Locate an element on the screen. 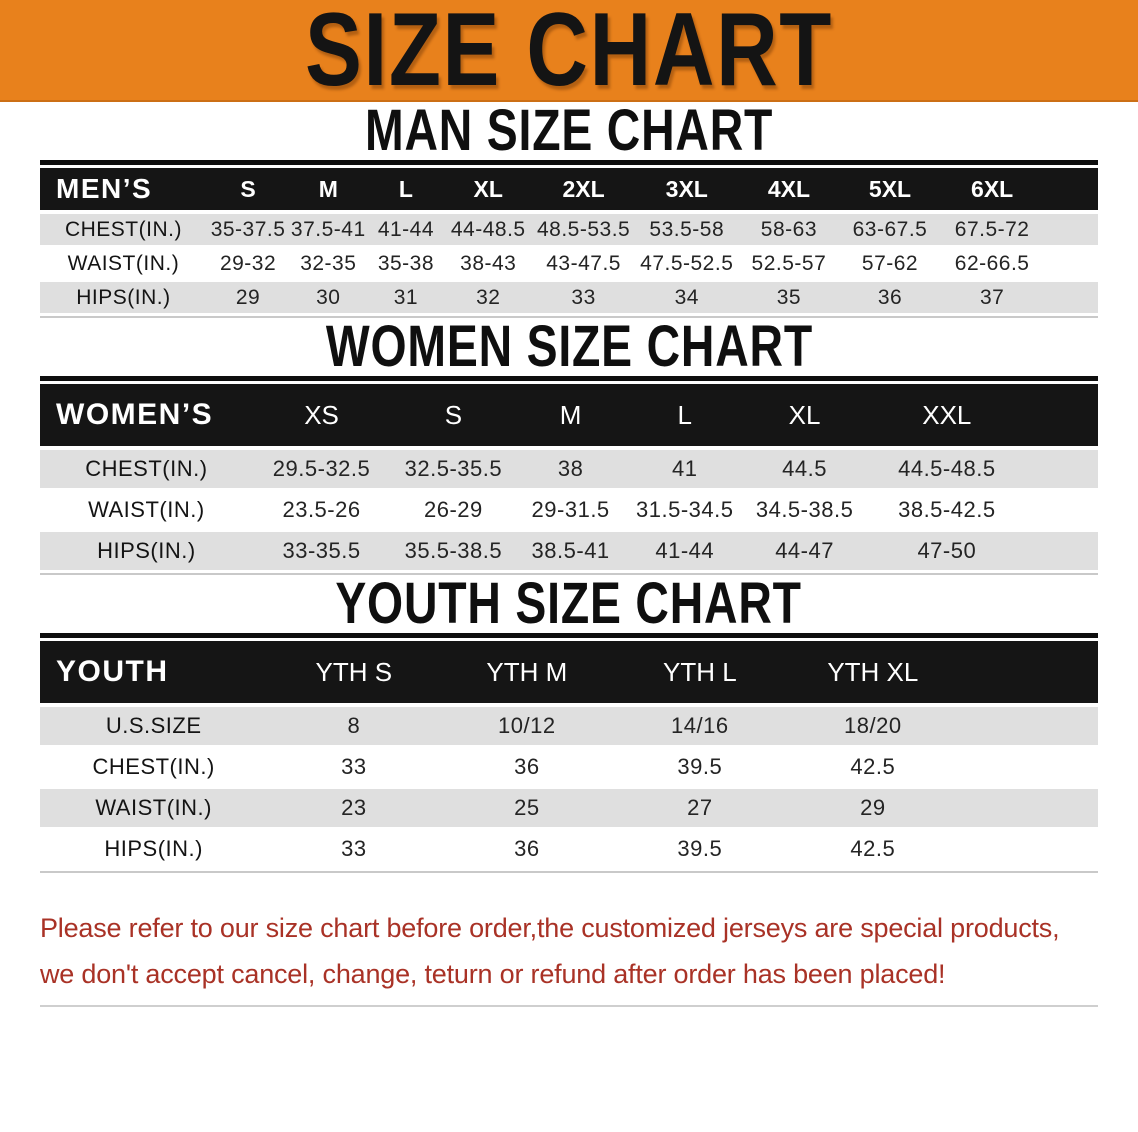  measurement-value: 32.5-35.5 is located at coordinates (453, 468).